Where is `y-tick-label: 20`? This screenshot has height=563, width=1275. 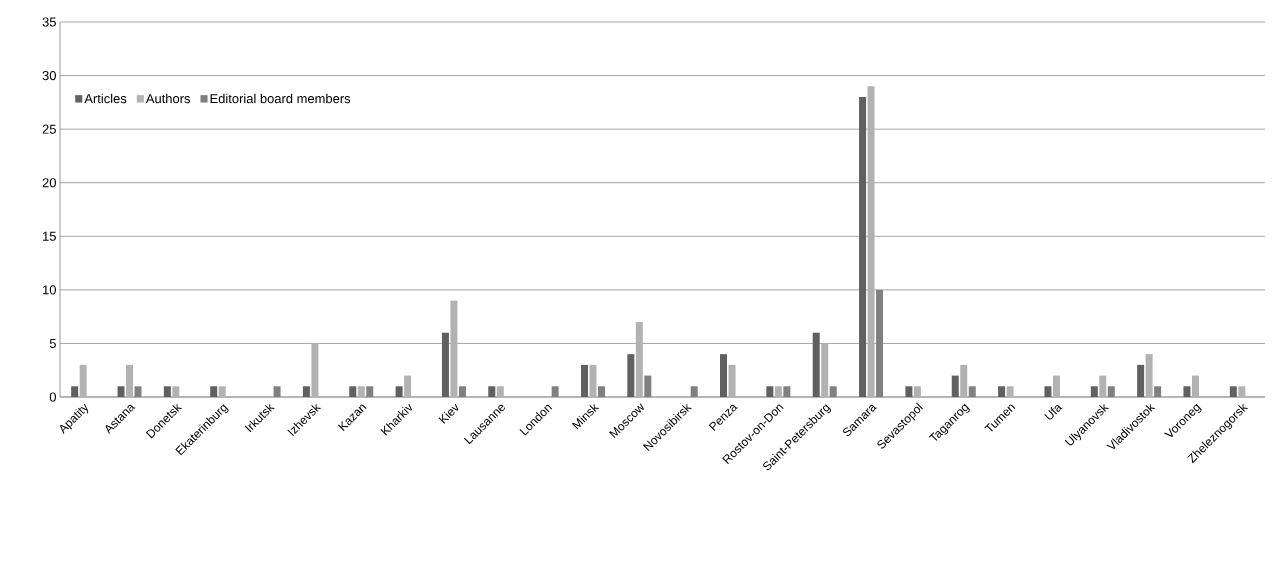
y-tick-label: 20 is located at coordinates (49, 183).